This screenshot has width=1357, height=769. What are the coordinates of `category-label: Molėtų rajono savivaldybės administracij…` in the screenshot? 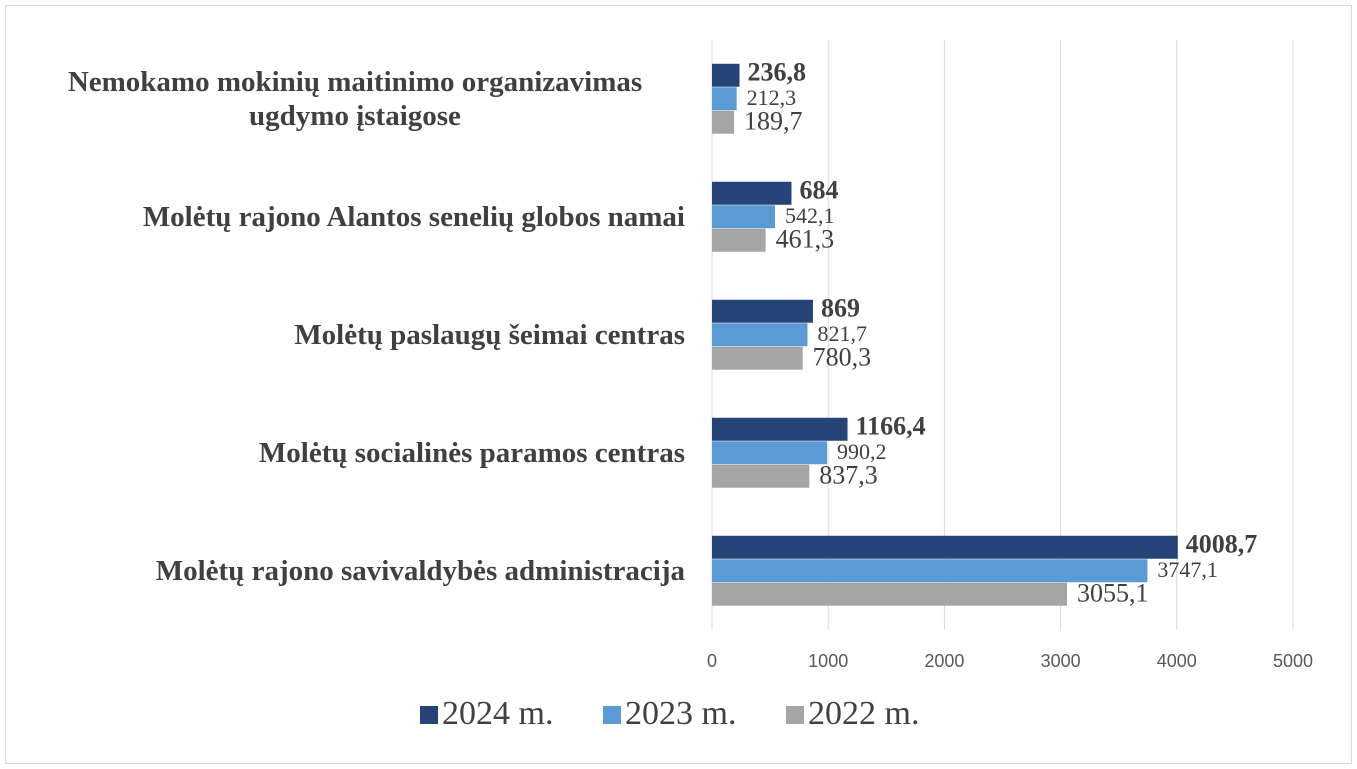 It's located at (420, 571).